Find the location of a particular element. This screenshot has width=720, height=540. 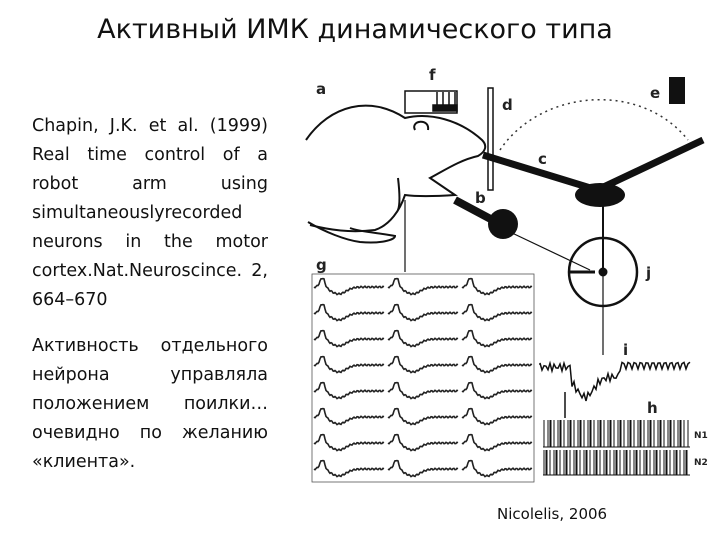

water-trajectory is located at coordinates (594, 125).